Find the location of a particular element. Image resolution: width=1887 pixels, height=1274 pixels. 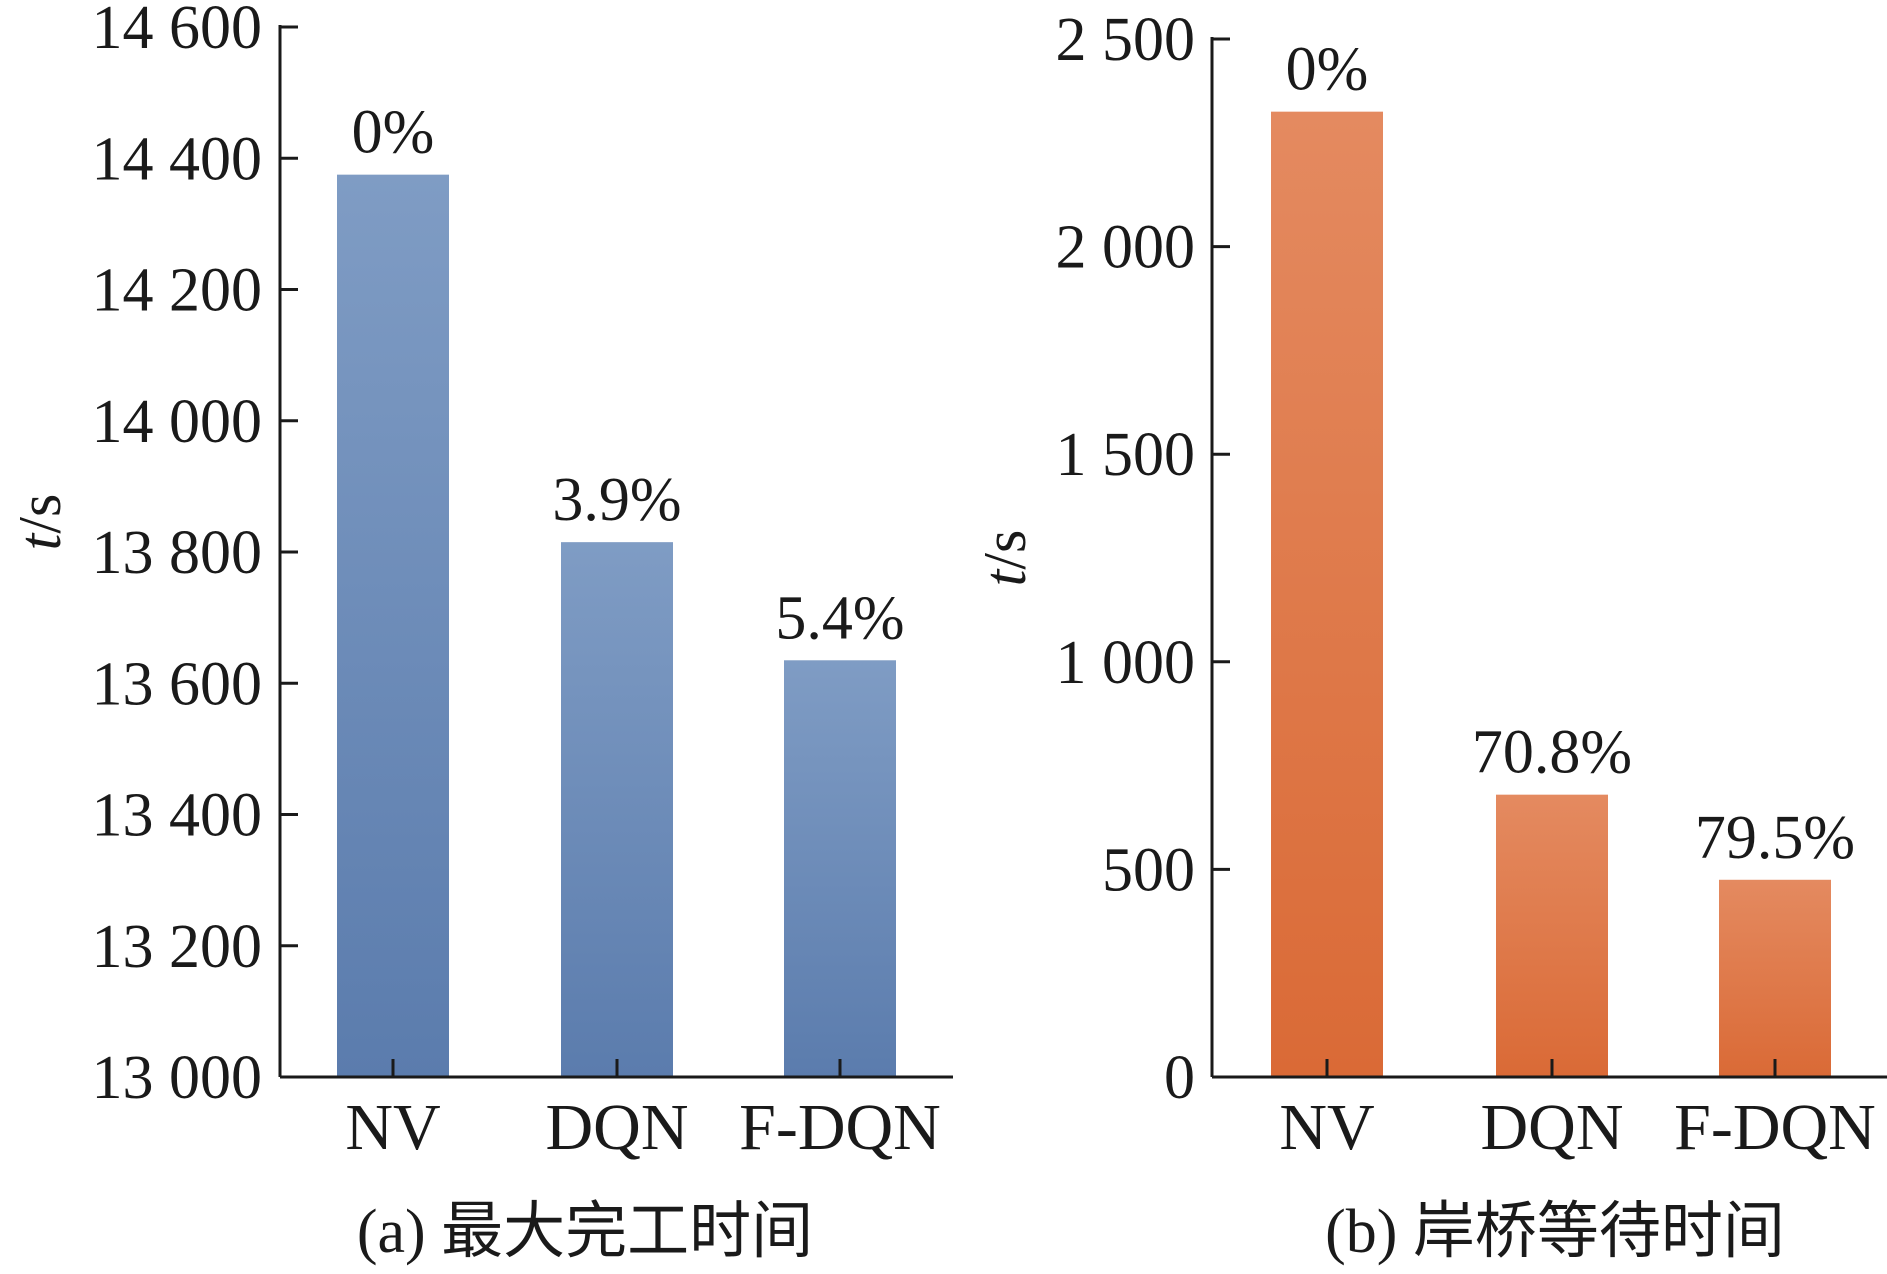

y-tick-label: 1 500 is located at coordinates (1126, 455).